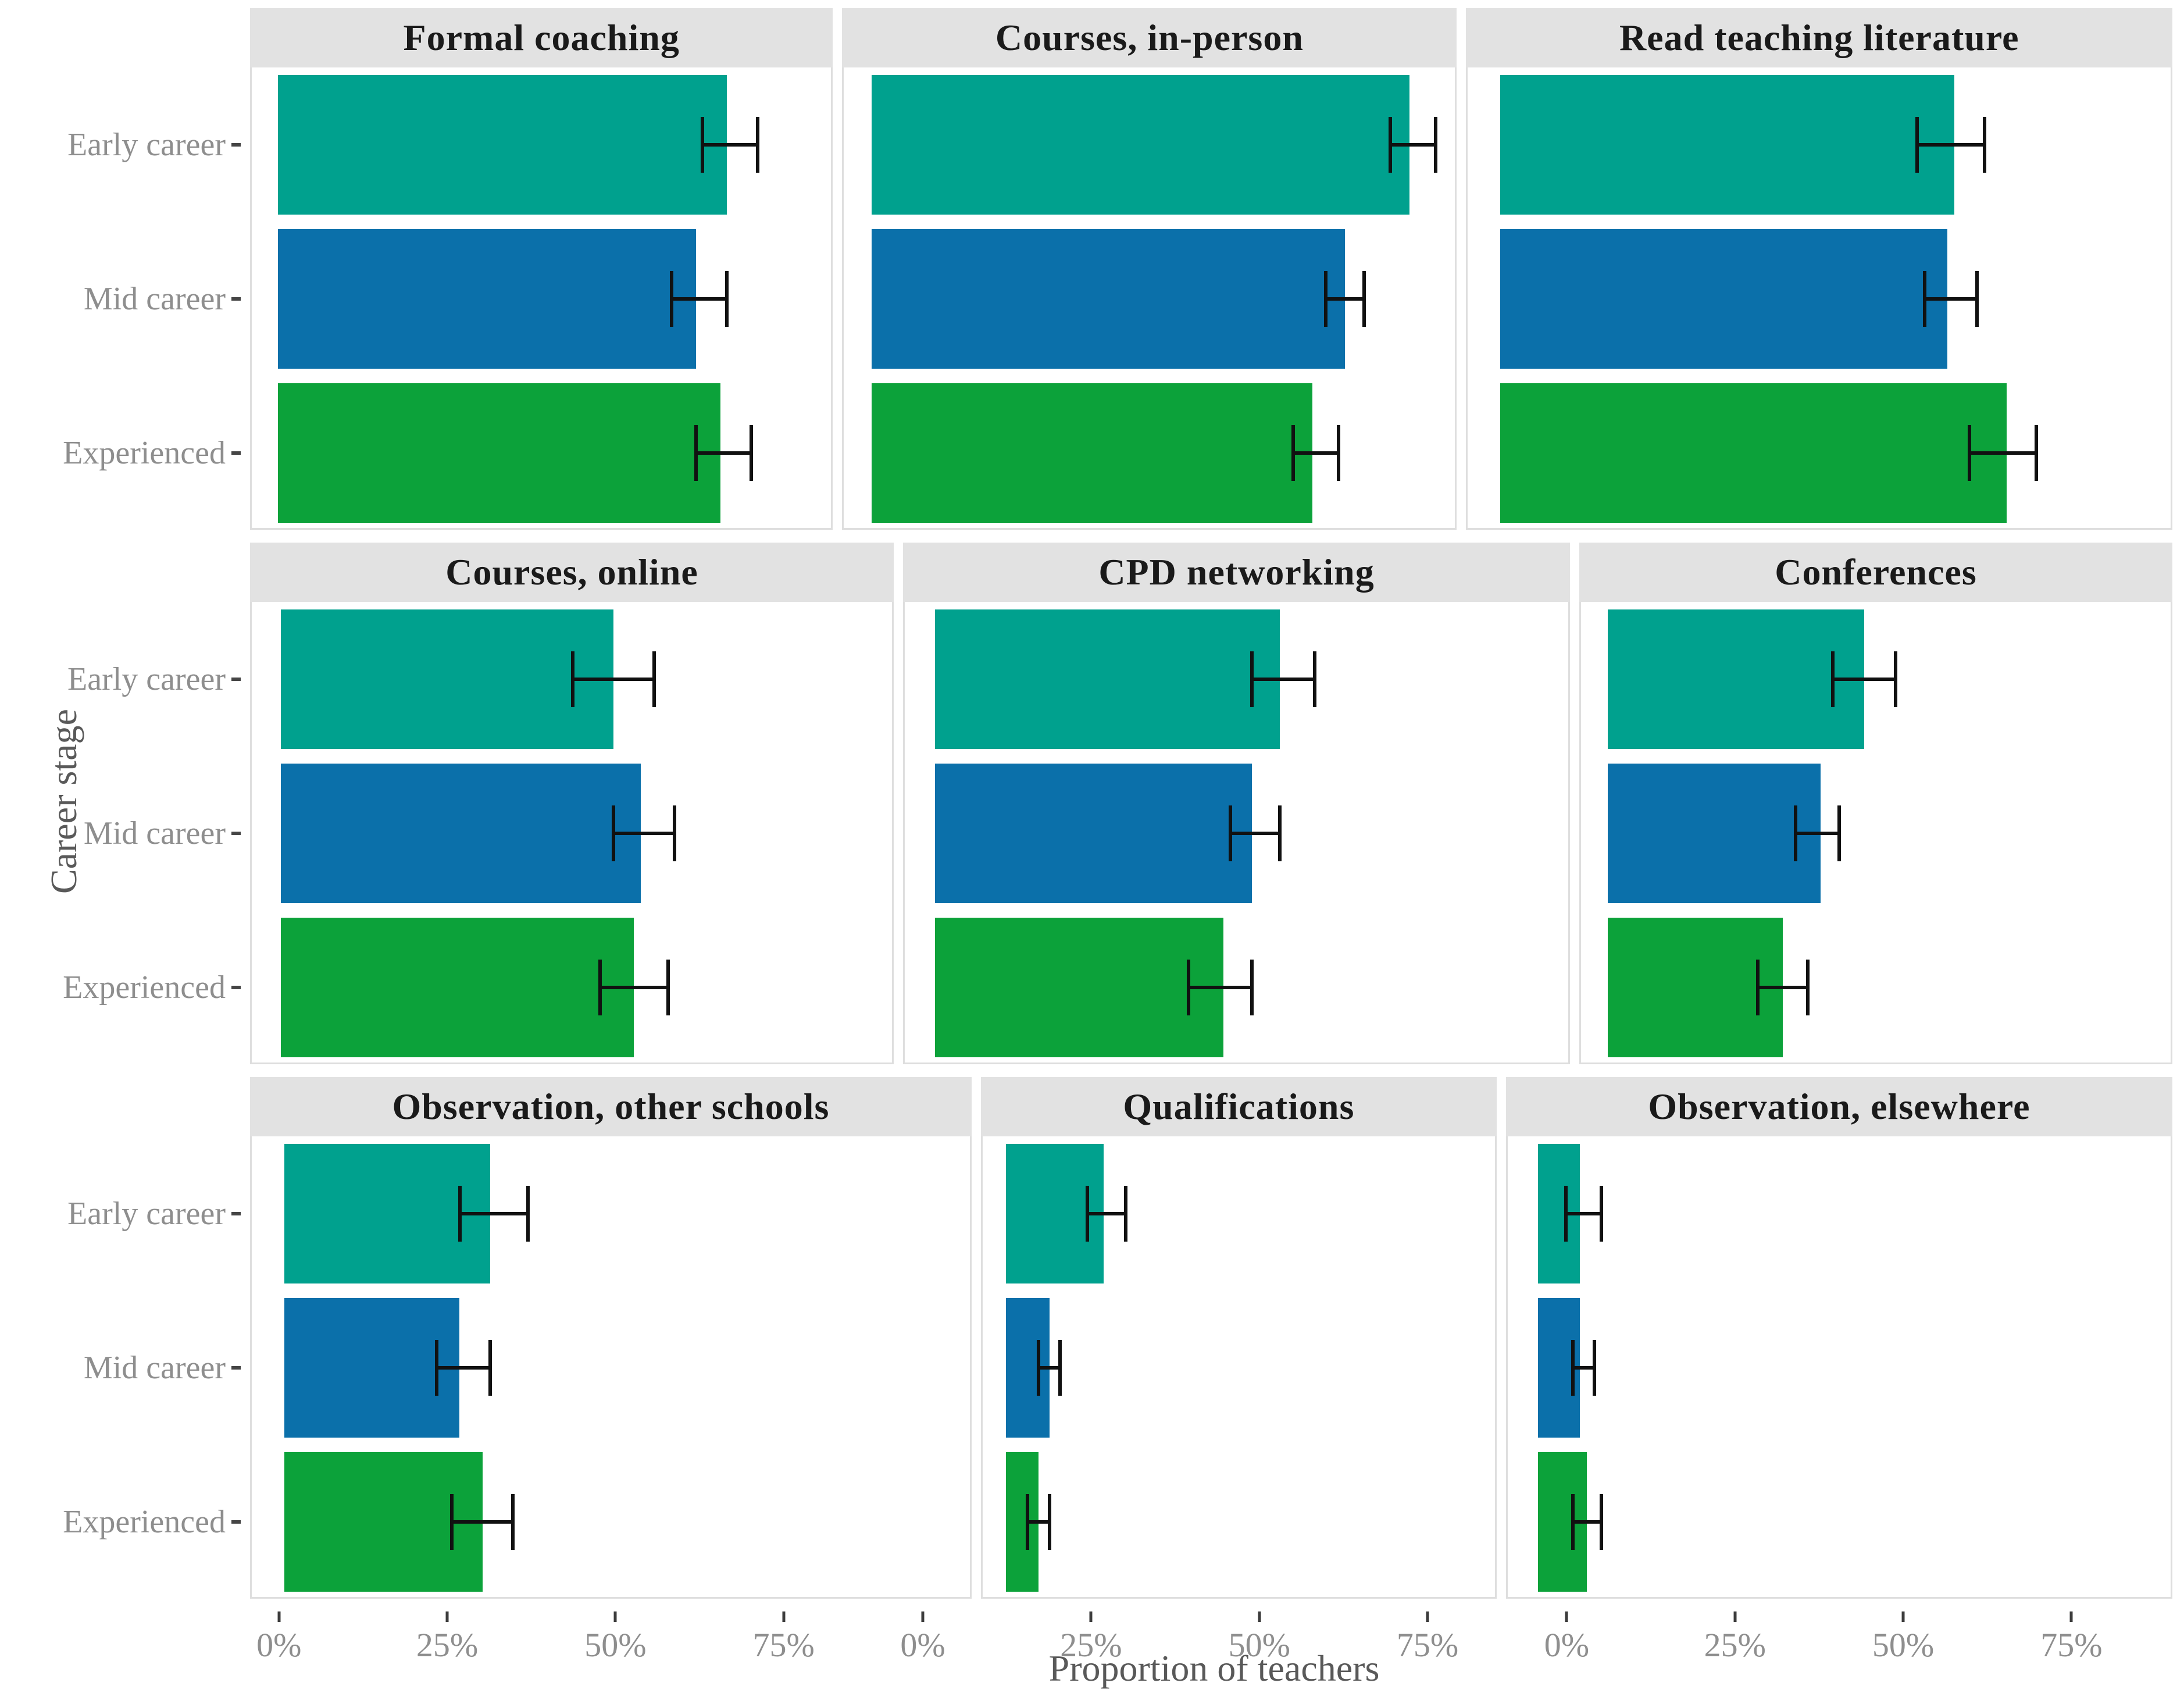 The image size is (2184, 1690). I want to click on facet-strip: Qualifications, so click(1239, 1106).